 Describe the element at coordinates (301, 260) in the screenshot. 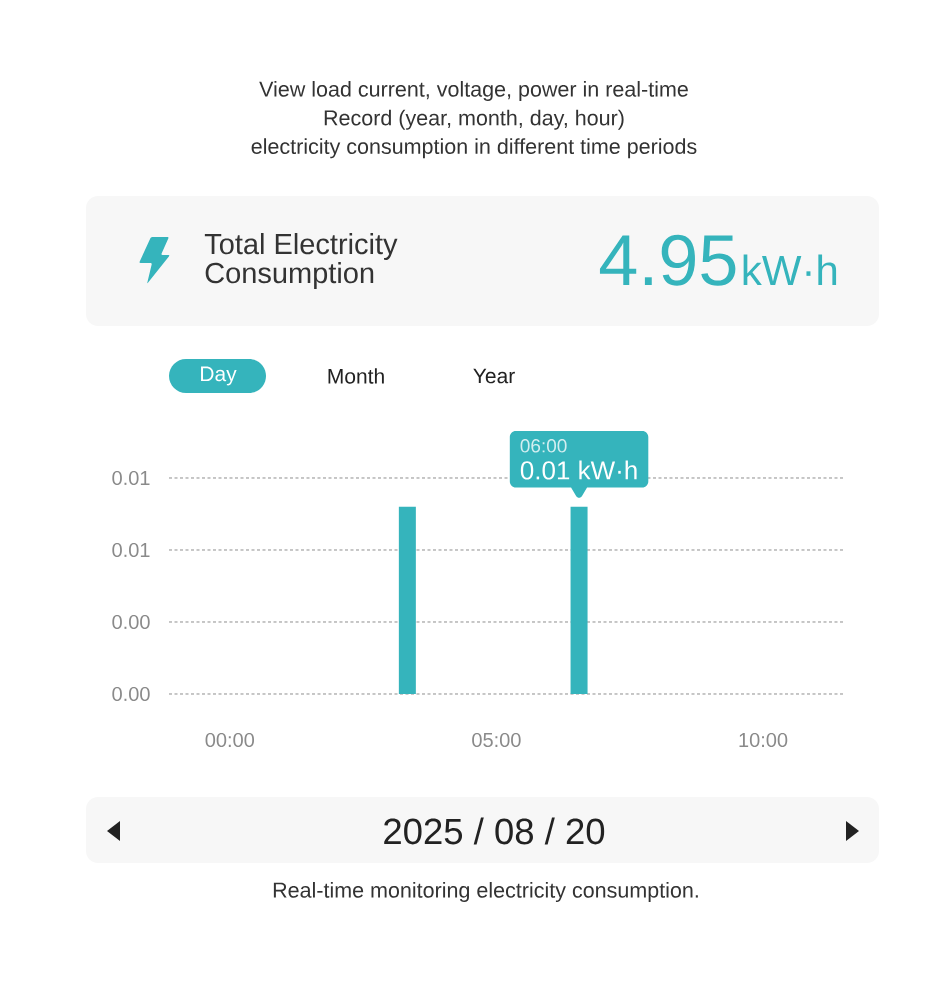

I see `text: Total Electricity Consumption` at that location.